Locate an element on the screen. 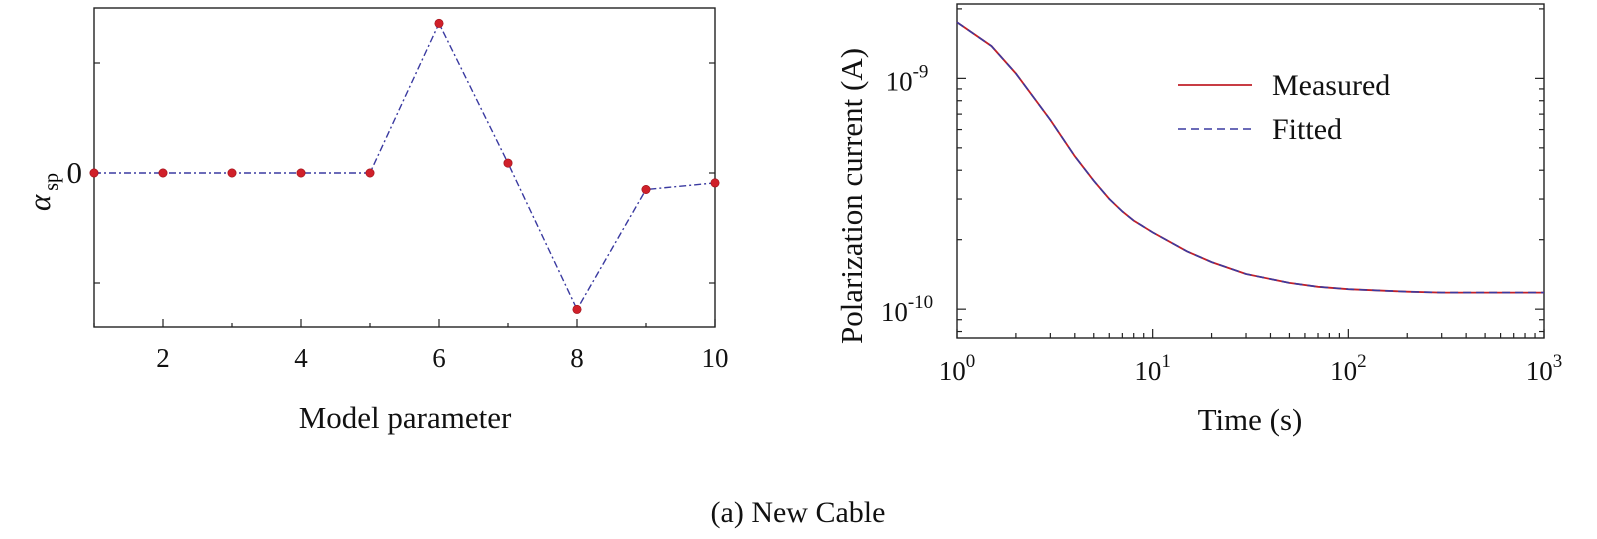 The width and height of the screenshot is (1597, 539). right-y-tick-label: 10-10 is located at coordinates (907, 309).